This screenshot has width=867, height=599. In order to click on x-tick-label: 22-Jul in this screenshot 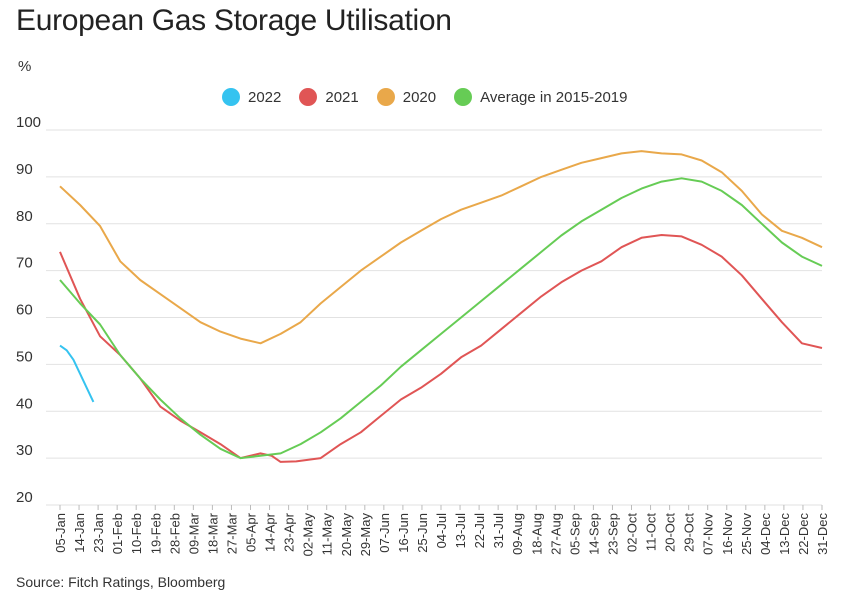, I will do `click(479, 531)`.